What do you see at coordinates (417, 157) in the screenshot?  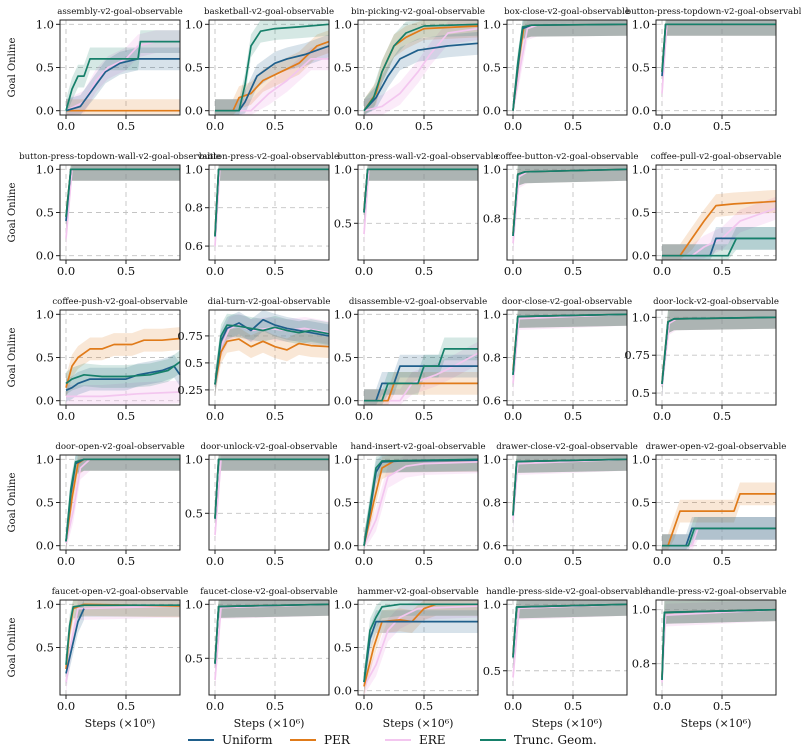 I see `subplot-title: button-press-wall-v2-goal-observable` at bounding box center [417, 157].